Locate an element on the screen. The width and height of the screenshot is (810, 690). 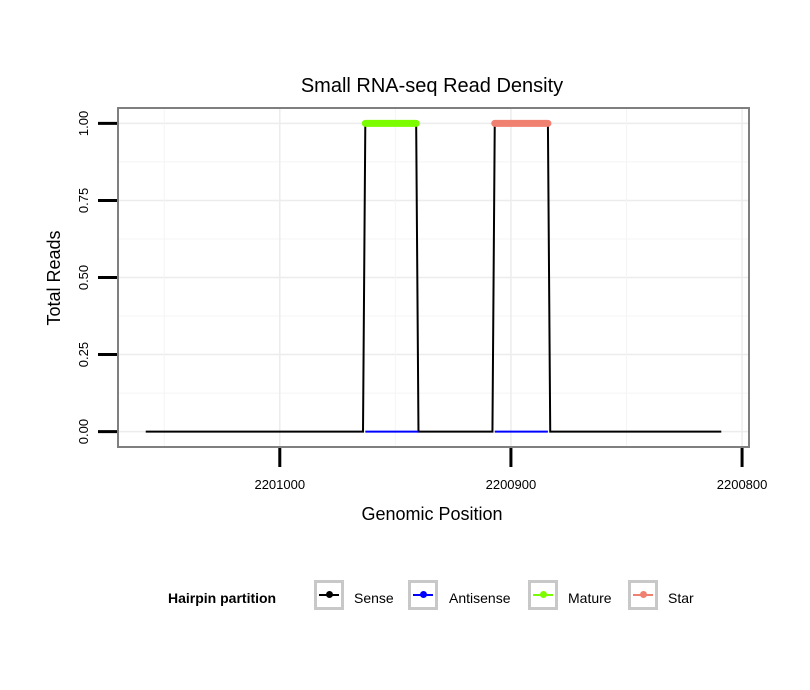
legend-key-mature is located at coordinates (543, 595).